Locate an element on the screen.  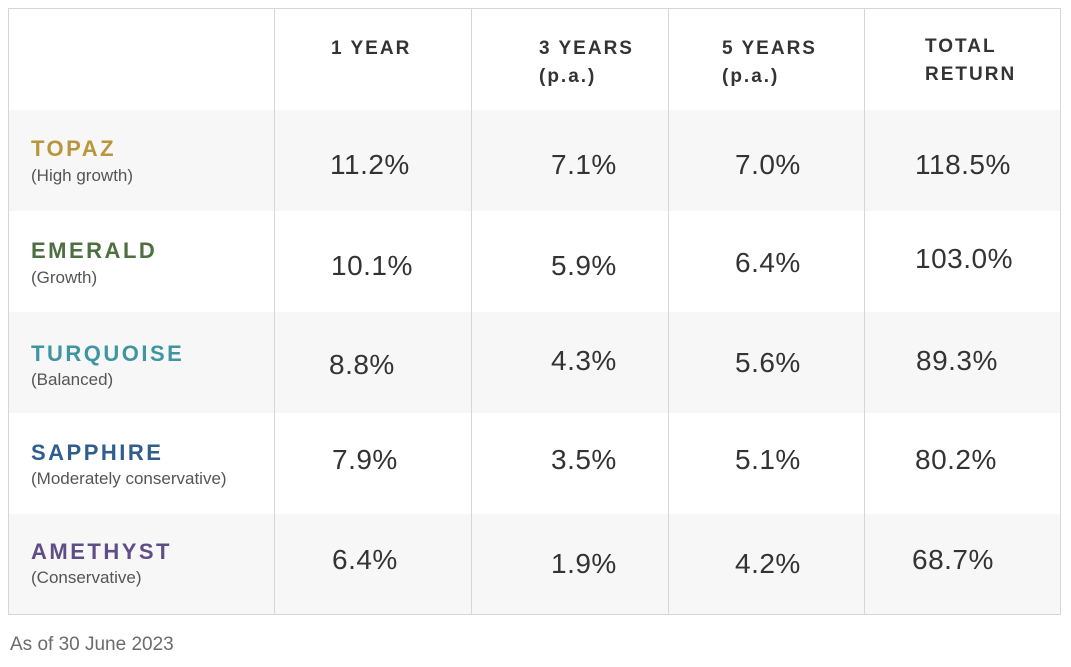
return-5-years: 6.4% is located at coordinates (768, 262).